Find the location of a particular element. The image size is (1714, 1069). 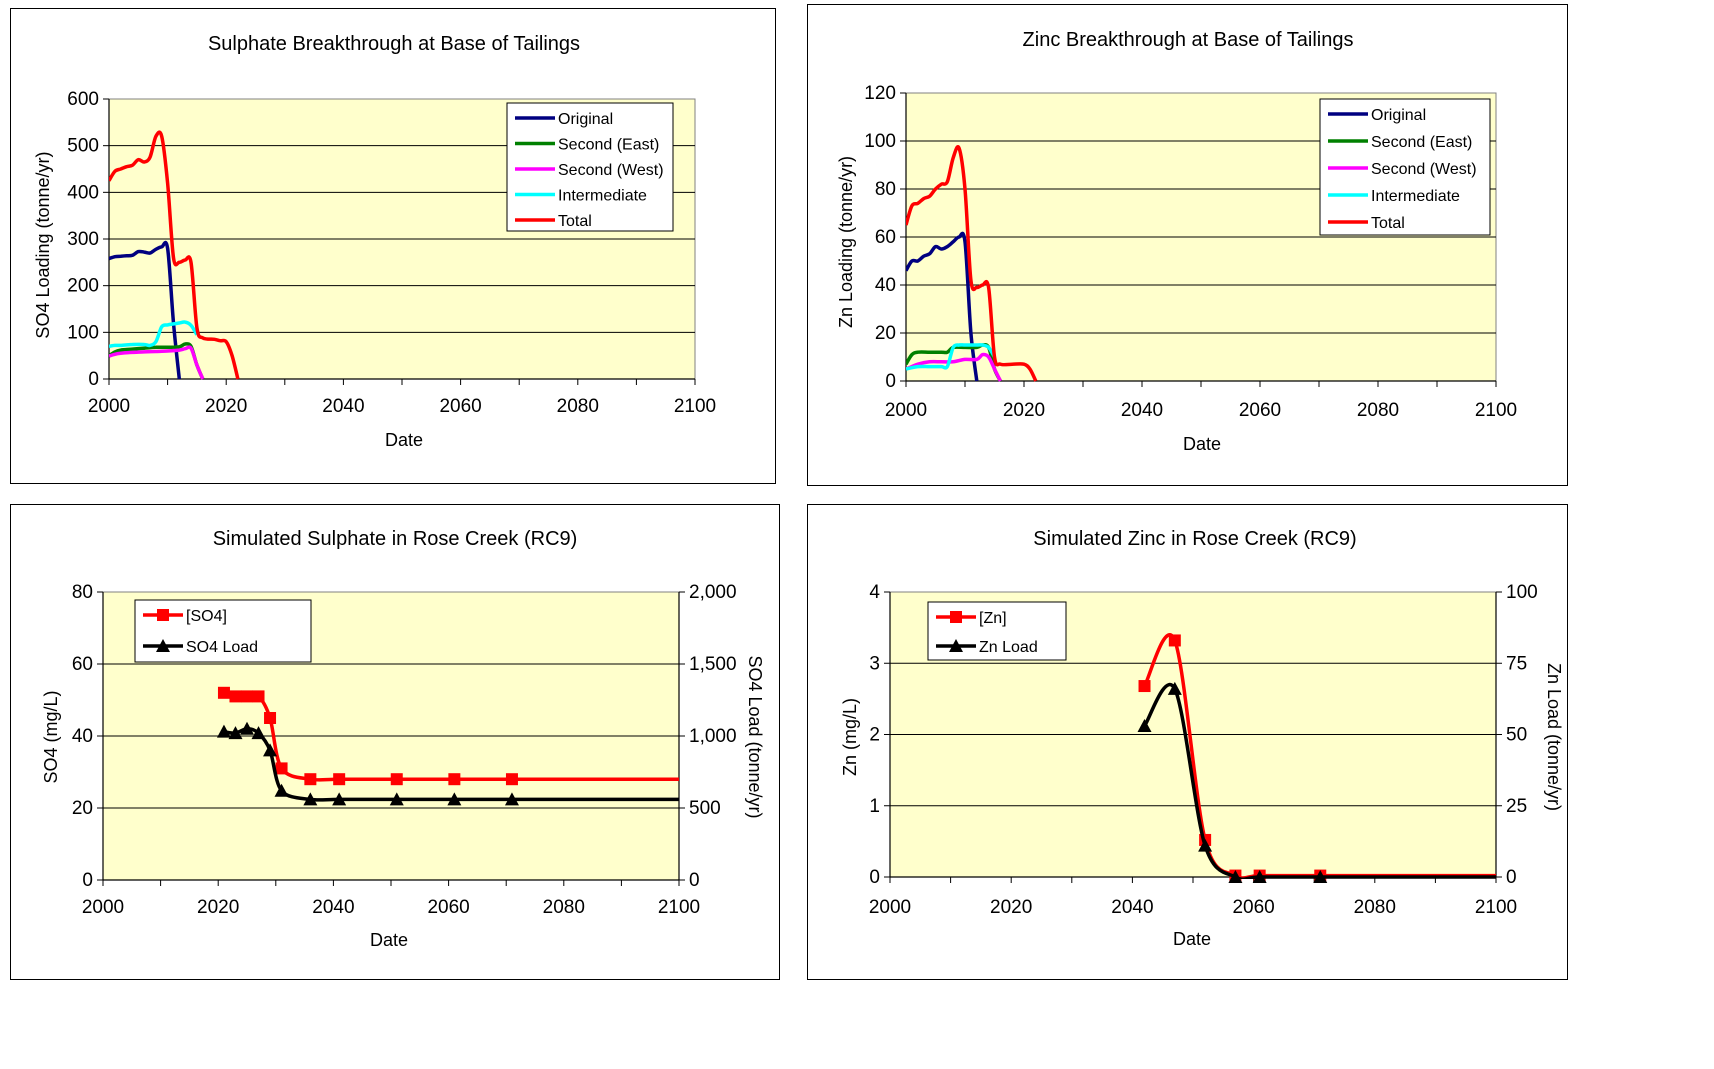

y-tick-label: 300 is located at coordinates (83, 239).